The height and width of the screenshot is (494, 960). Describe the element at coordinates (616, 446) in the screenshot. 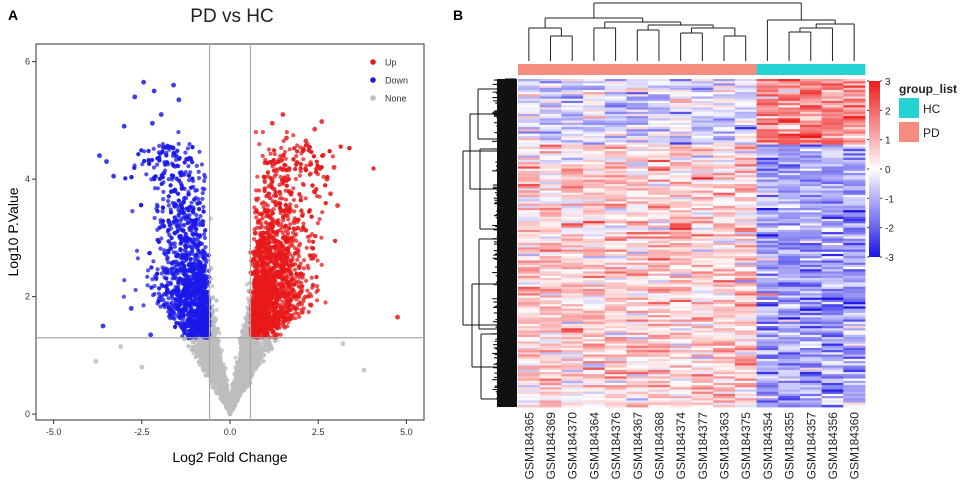

I see `sample-label: GSM184376` at that location.